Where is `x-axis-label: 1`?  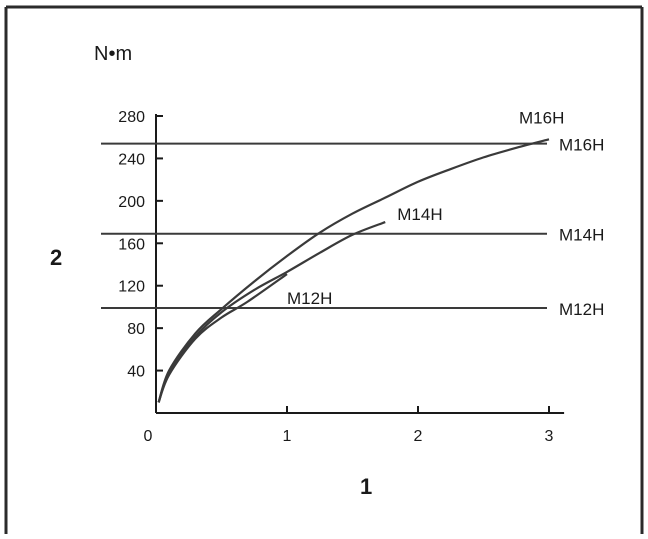 x-axis-label: 1 is located at coordinates (366, 486).